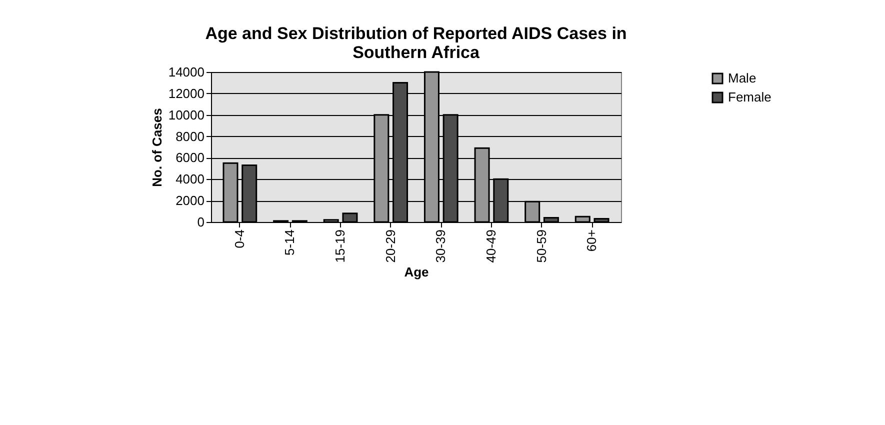 This screenshot has width=885, height=425. I want to click on legend-label: Female, so click(750, 97).